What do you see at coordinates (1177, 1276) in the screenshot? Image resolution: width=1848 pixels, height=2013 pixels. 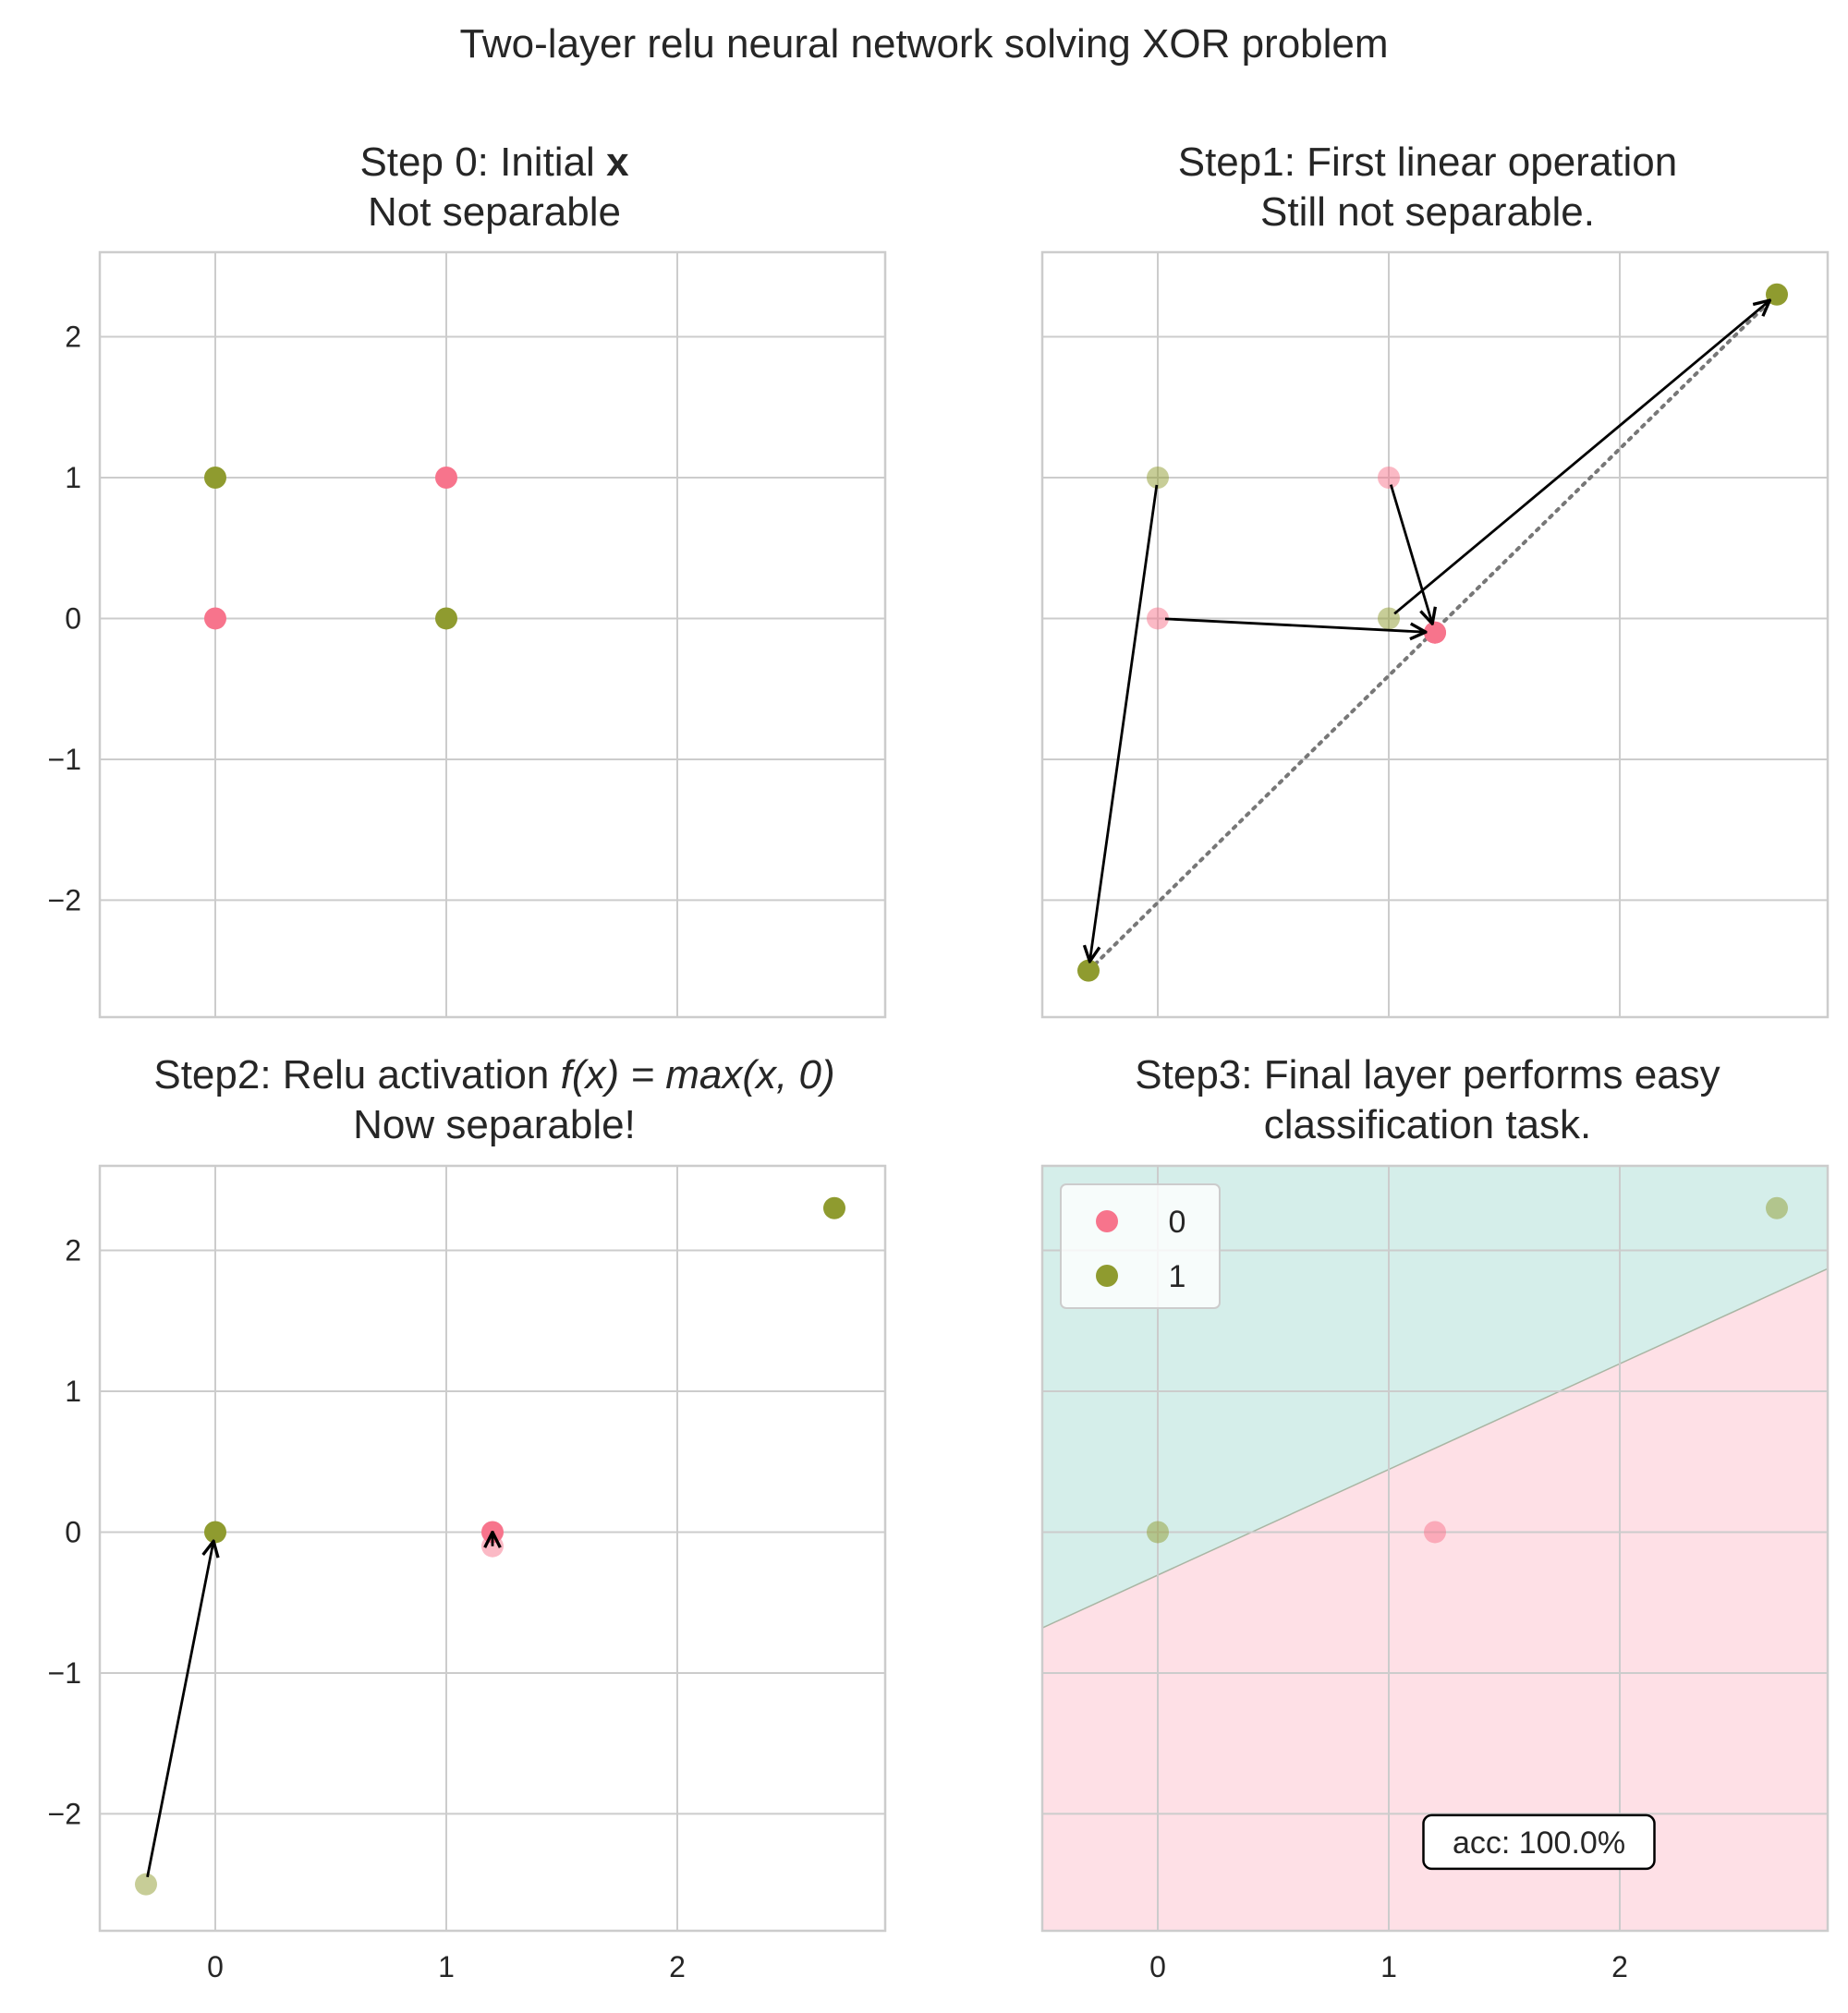 I see `legend-label: 1` at bounding box center [1177, 1276].